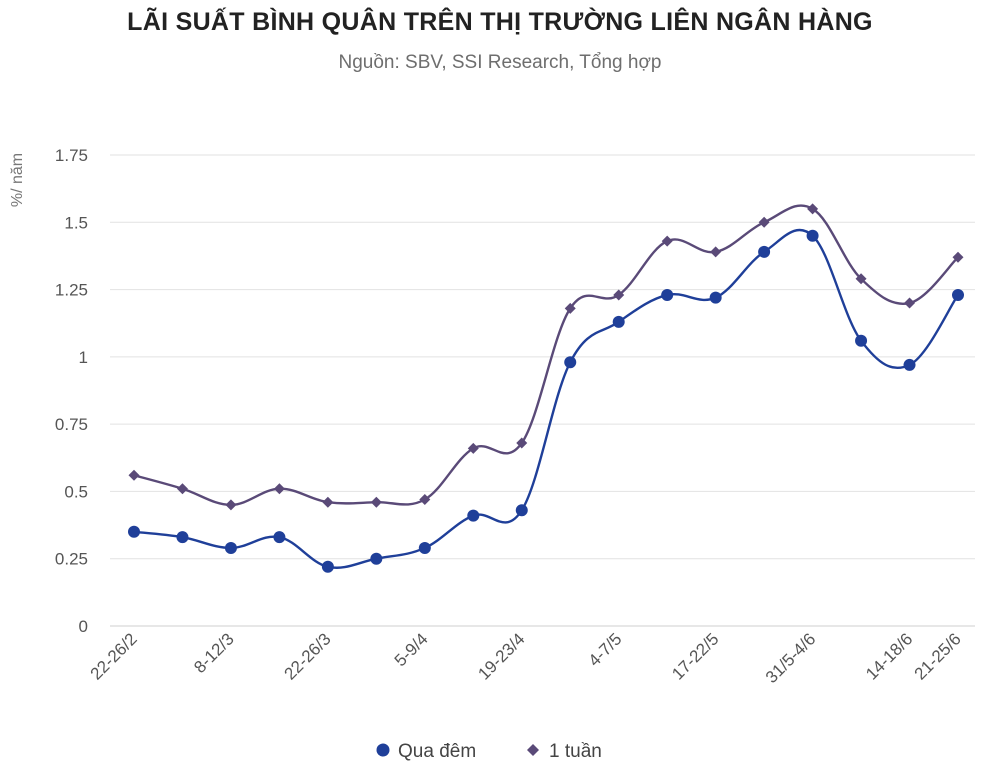 Image resolution: width=1000 pixels, height=784 pixels. Describe the element at coordinates (71, 391) in the screenshot. I see `y-axis-ticks: 0 0.25 0.5 0.75 1 1.25 1.5 1.75` at that location.